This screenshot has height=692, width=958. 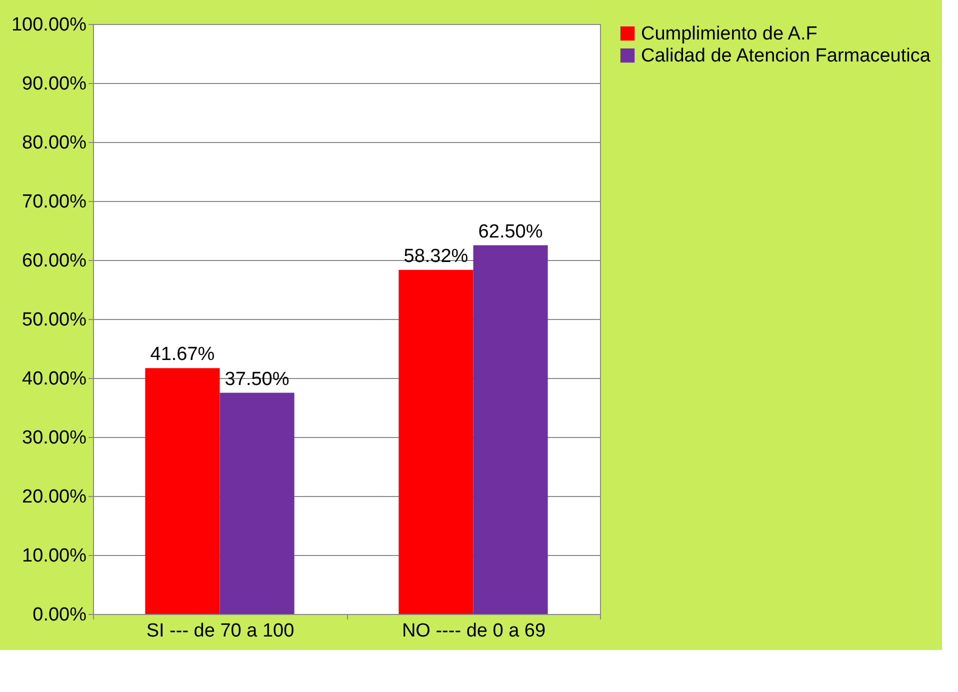 What do you see at coordinates (59, 615) in the screenshot?
I see `y-tick-label: 0.00%` at bounding box center [59, 615].